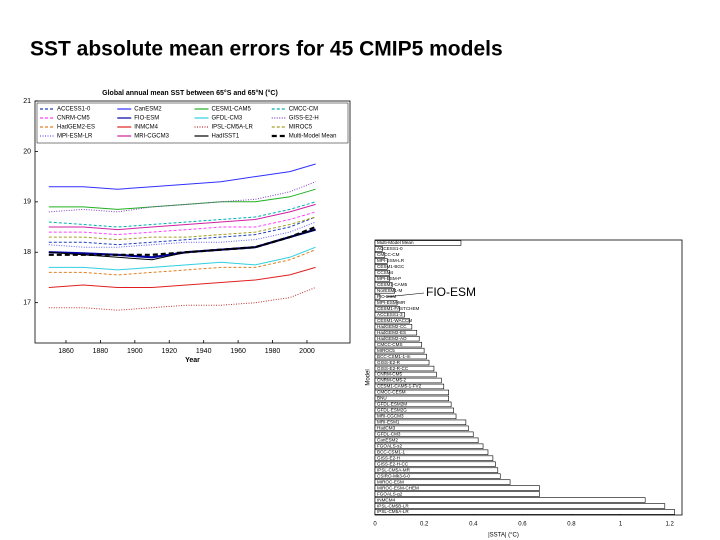 The height and width of the screenshot is (540, 720). I want to click on category-label: Multi-Model Mean, so click(395, 242).